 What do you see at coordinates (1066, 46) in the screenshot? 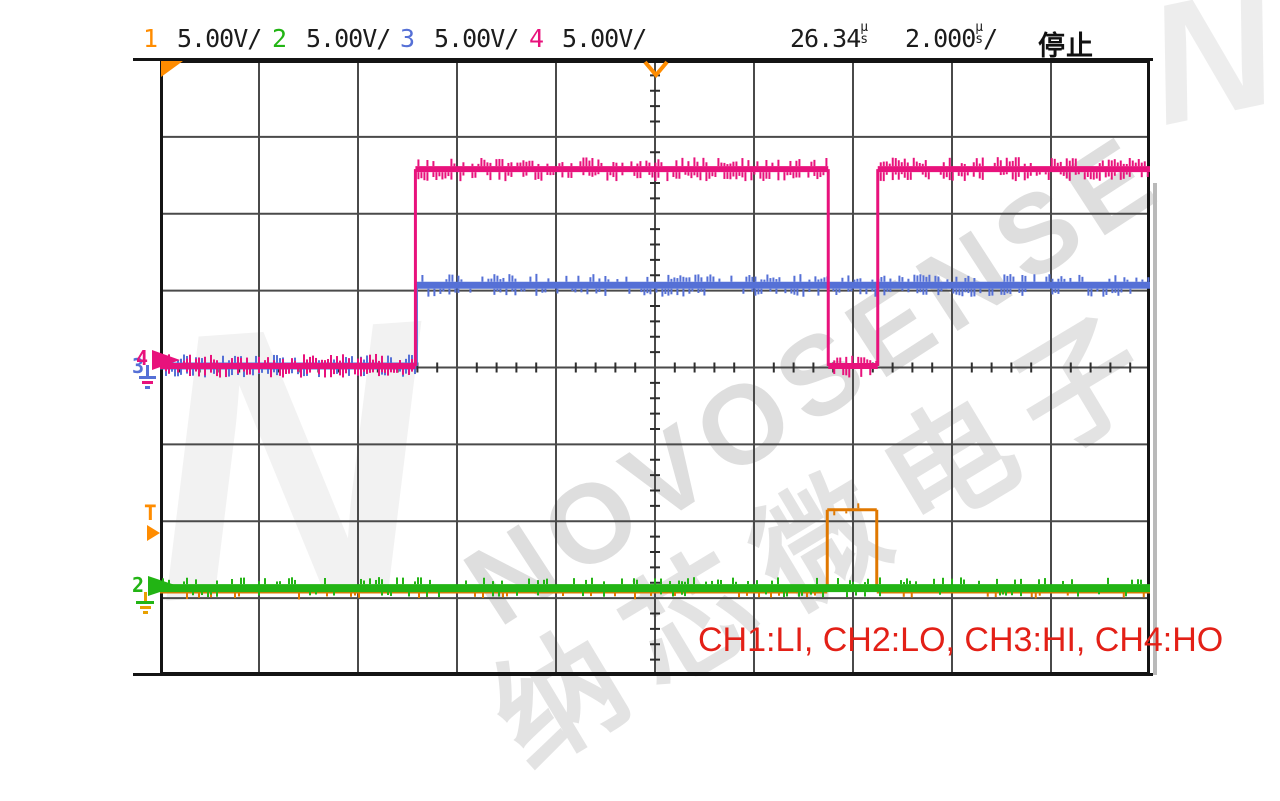
I see `run-state-stopped: 停止` at bounding box center [1066, 46].